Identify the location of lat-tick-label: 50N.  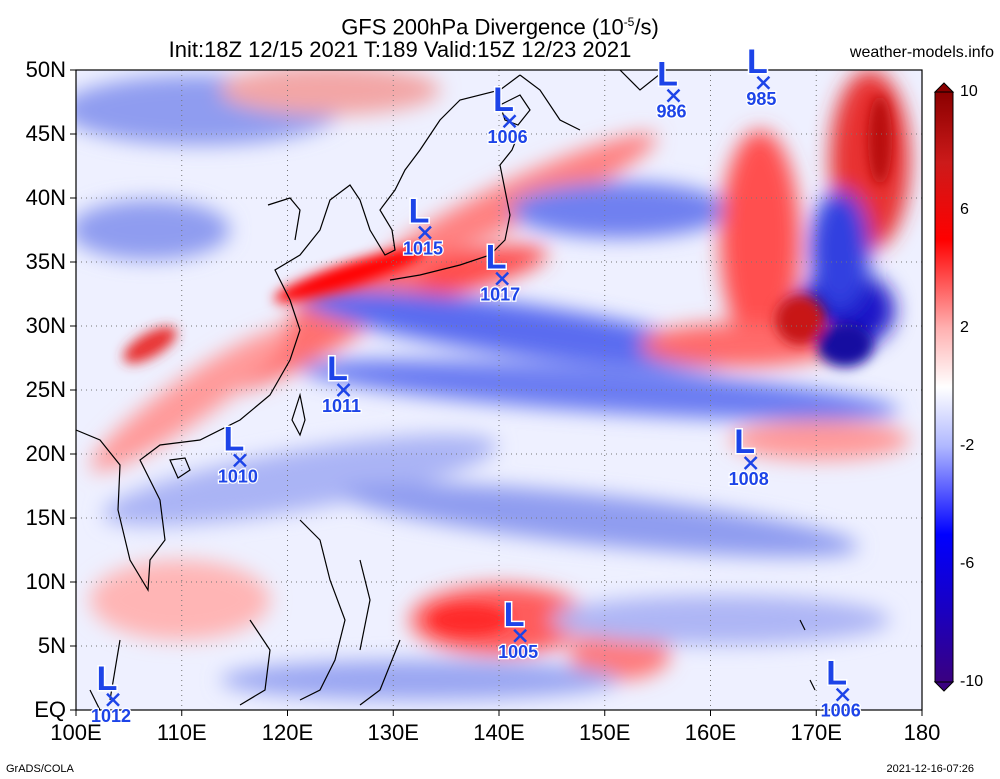
(45, 69).